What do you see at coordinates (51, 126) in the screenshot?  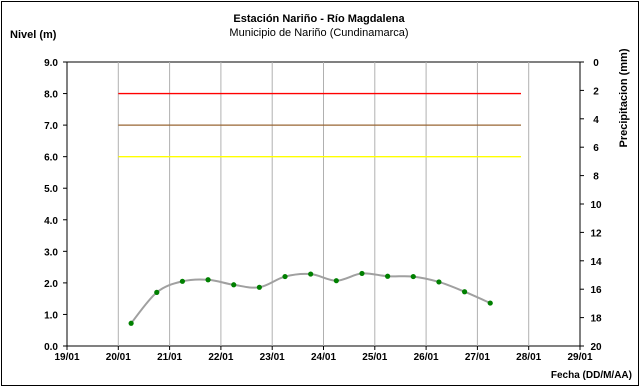 I see `y-tick-label: 7.0` at bounding box center [51, 126].